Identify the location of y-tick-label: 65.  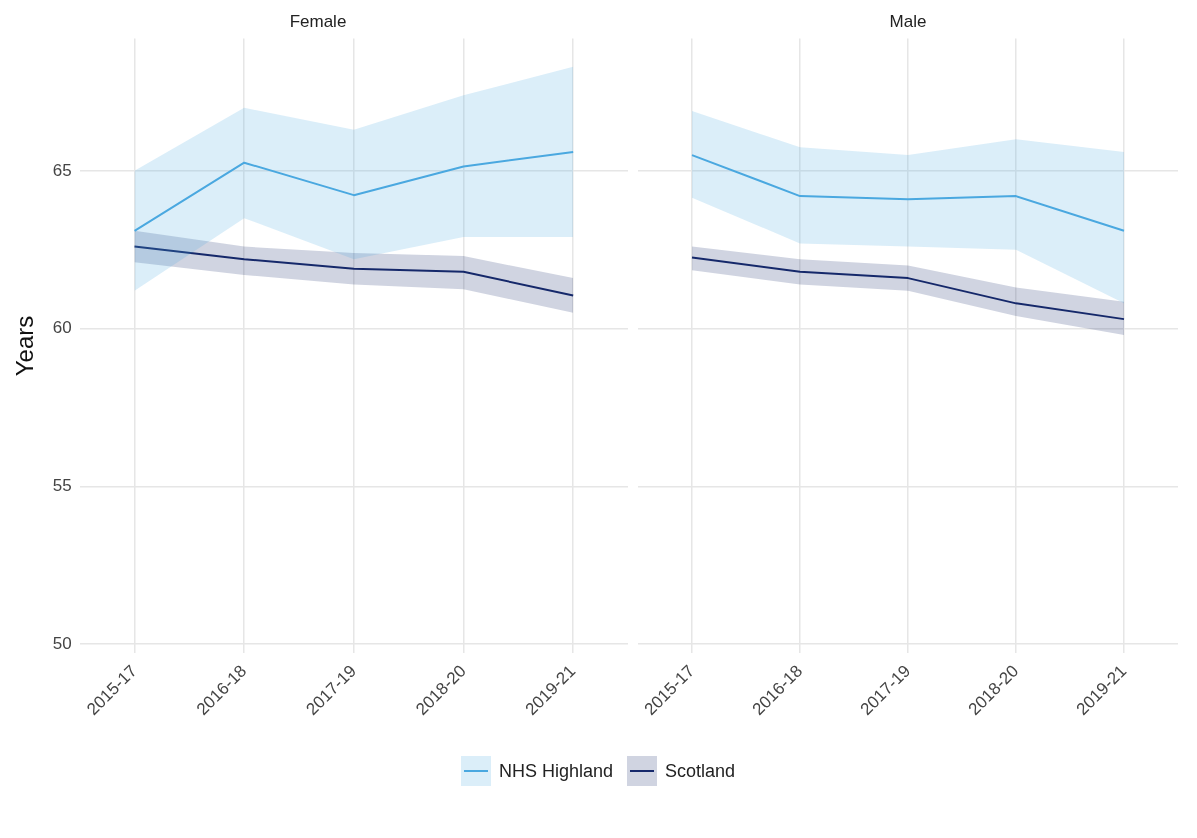
(62, 170).